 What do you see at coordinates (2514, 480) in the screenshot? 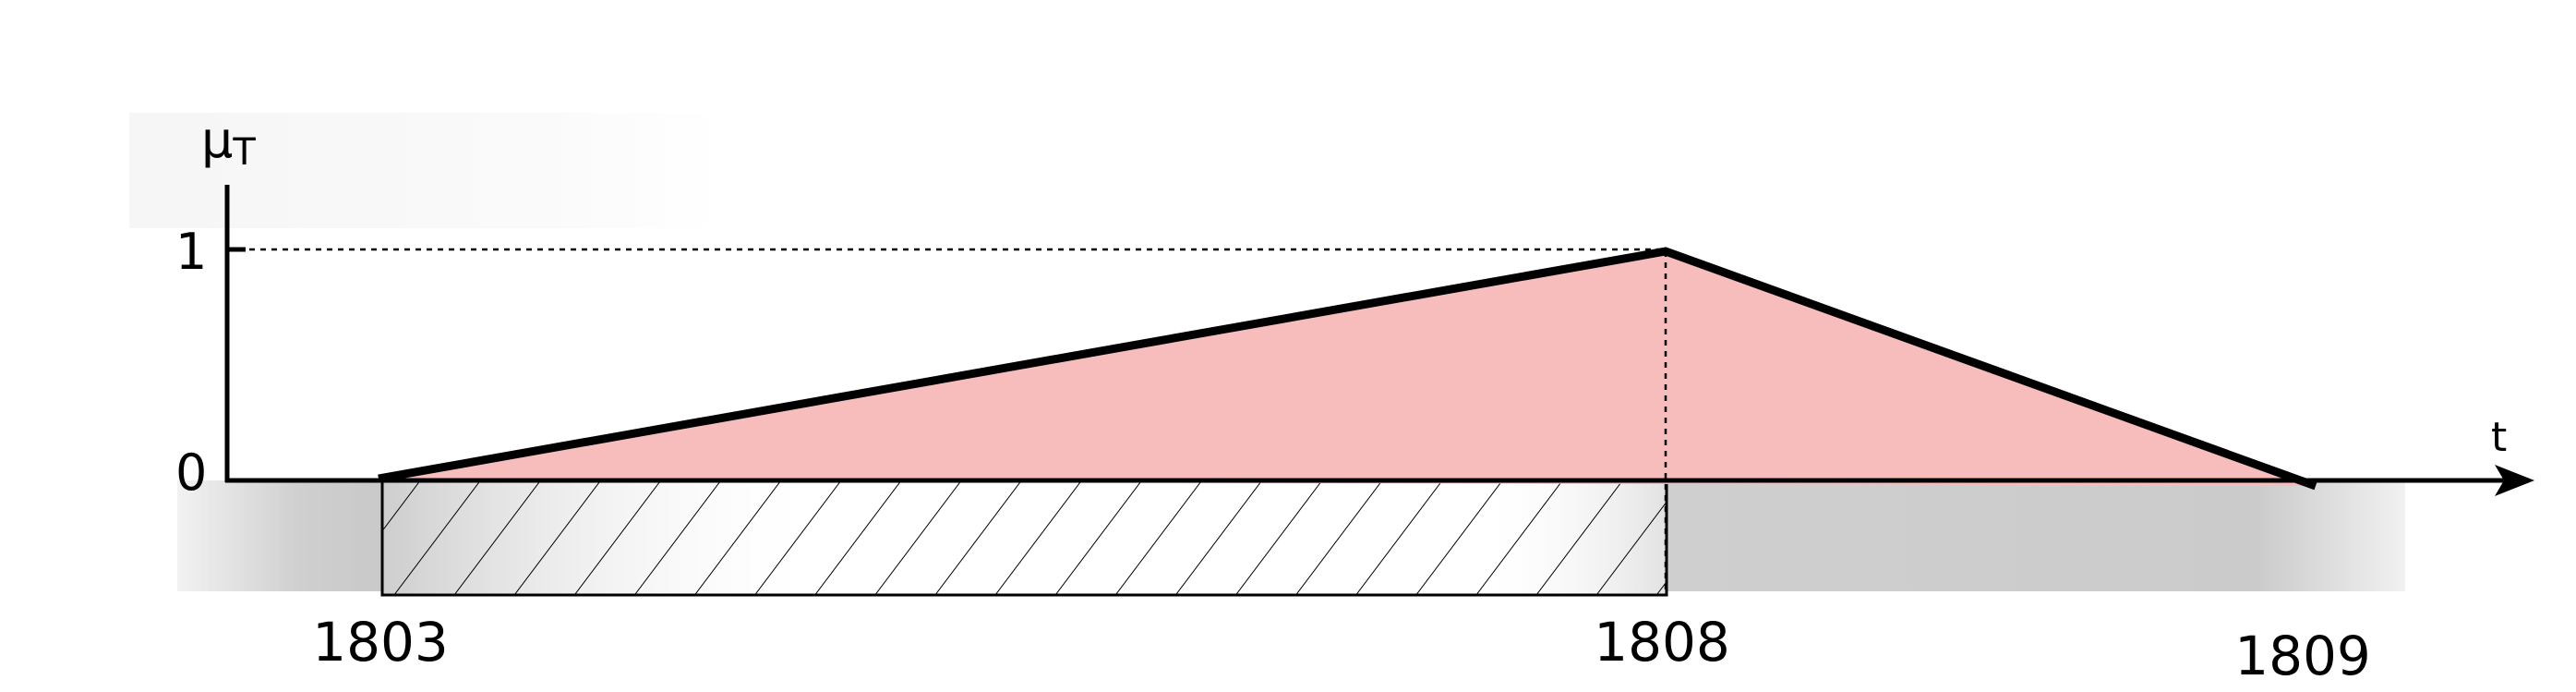
I see `x-axis-arrow` at bounding box center [2514, 480].